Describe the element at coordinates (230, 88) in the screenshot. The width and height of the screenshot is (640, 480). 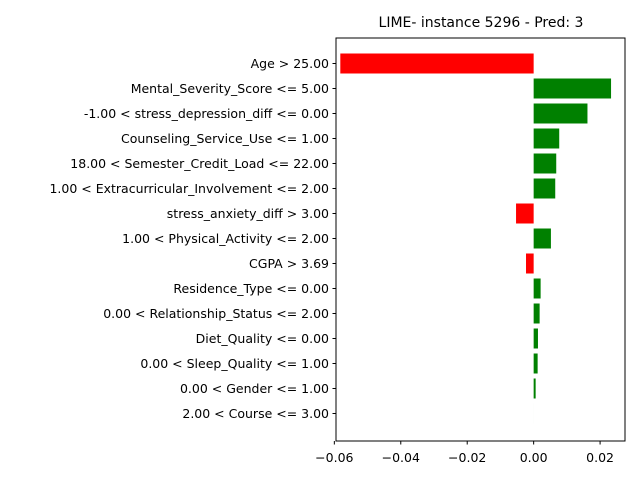
I see `y-tick-label-1: Mental_Severity_Score <= 5.00` at that location.